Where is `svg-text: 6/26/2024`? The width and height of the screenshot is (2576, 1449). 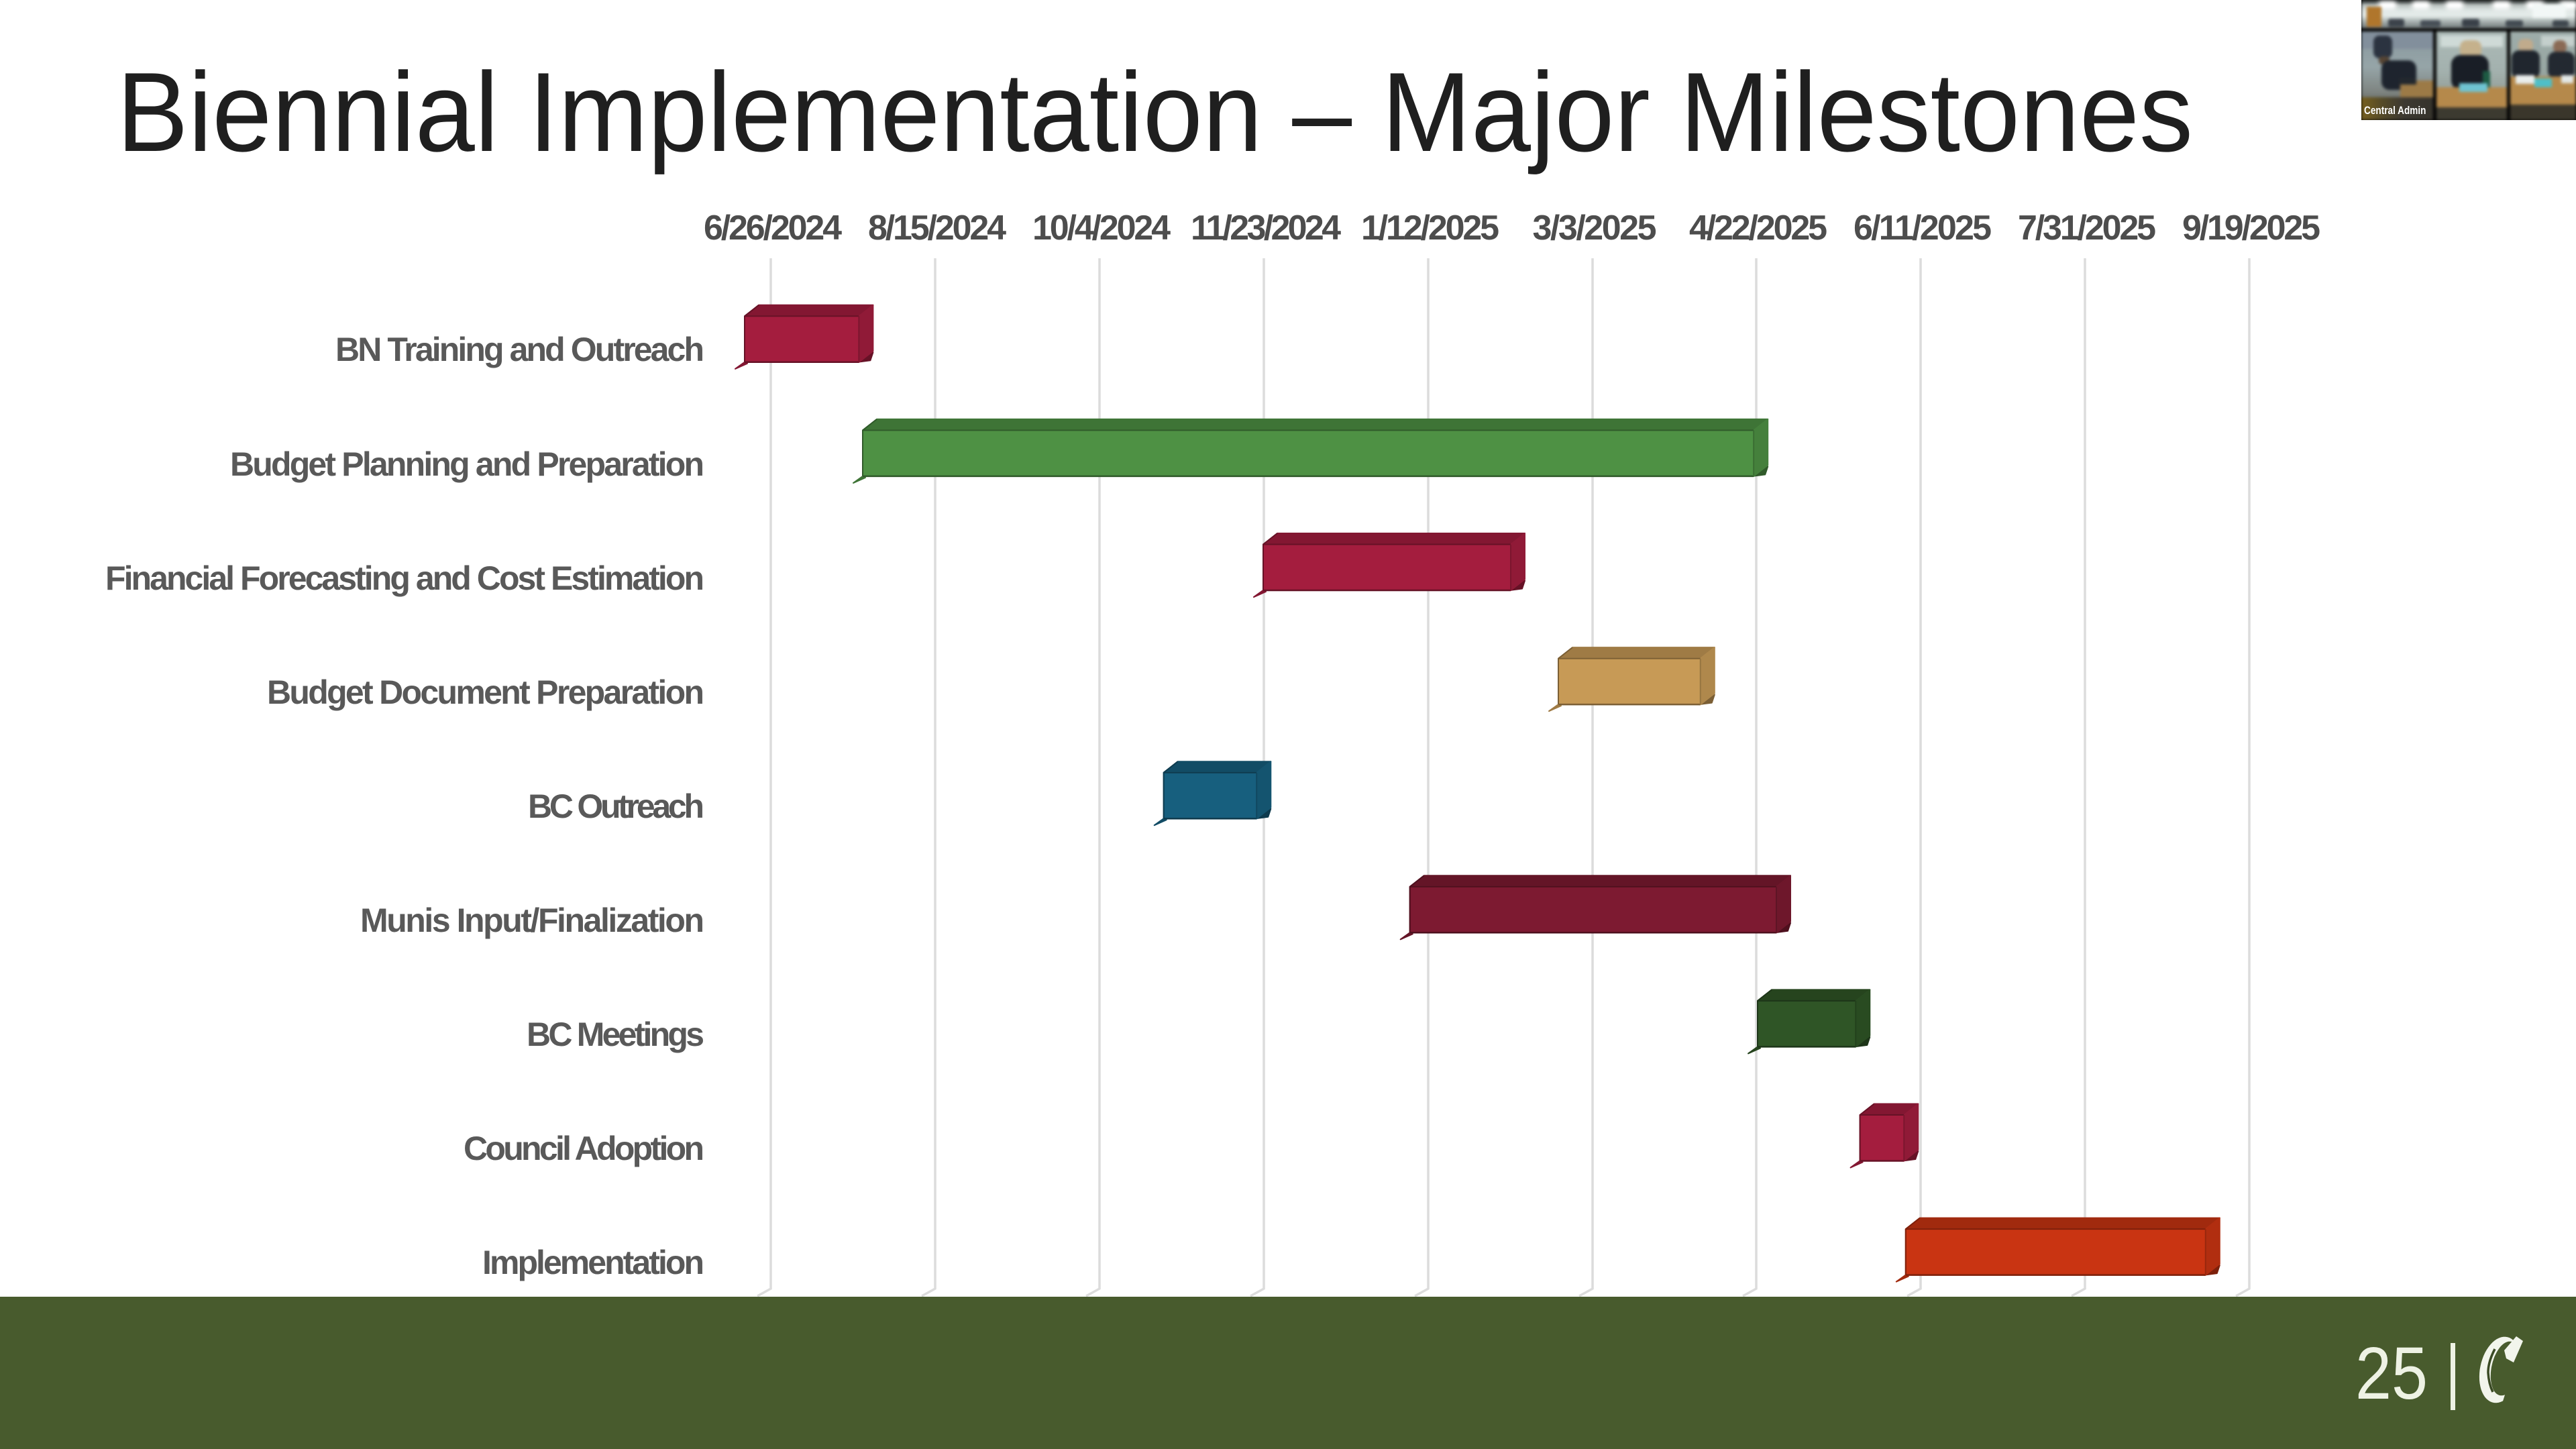 svg-text: 6/26/2024 is located at coordinates (773, 228).